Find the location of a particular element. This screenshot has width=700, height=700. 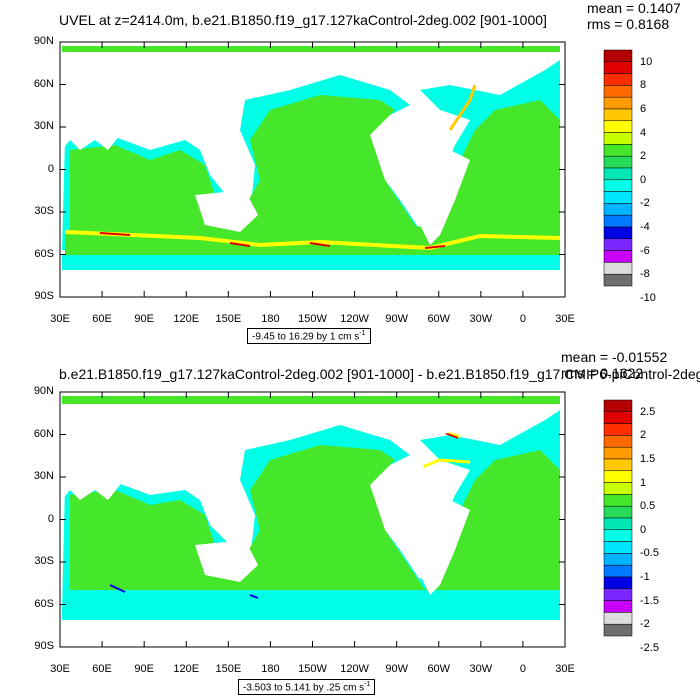

panel1-range-text: -9.45 to 16.29 by 1 cm s is located at coordinates (306, 337).